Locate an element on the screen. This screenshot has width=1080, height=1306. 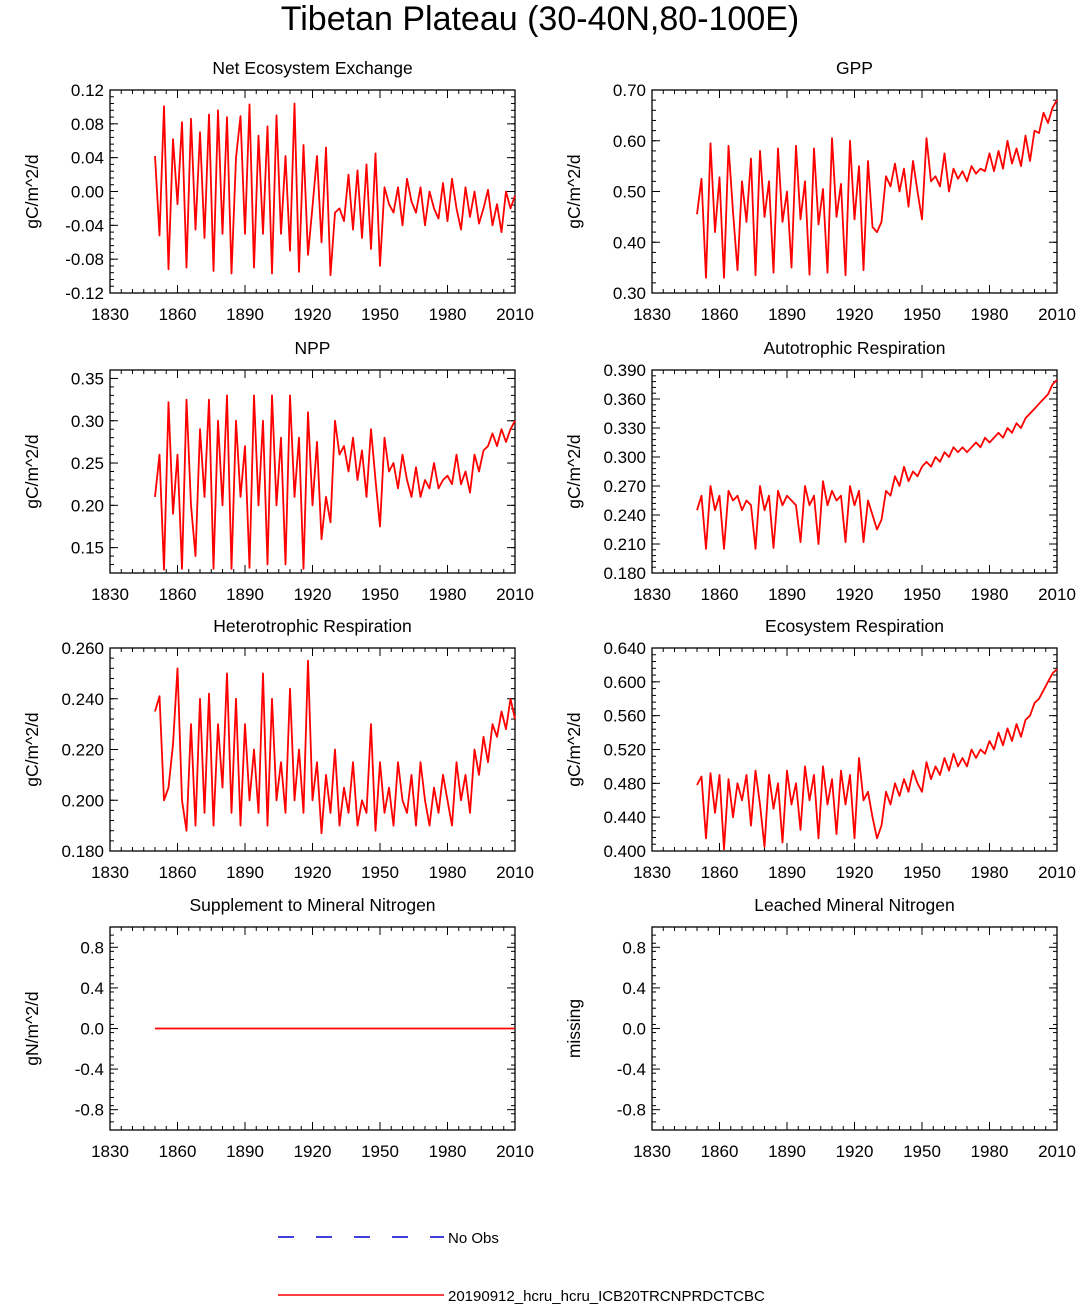
y-tick-label: 0.210 is located at coordinates (624, 544).